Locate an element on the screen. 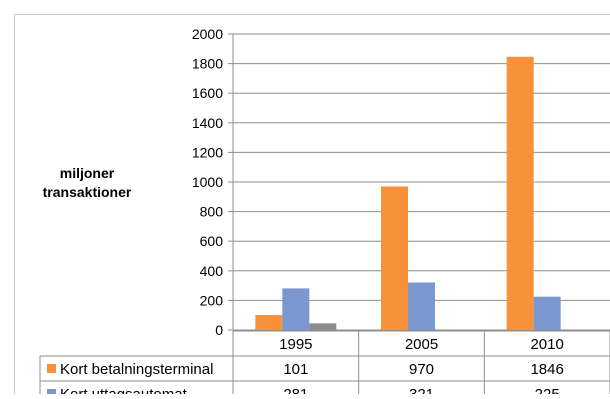 The height and width of the screenshot is (399, 610). y-tick-label: 200 is located at coordinates (212, 300).